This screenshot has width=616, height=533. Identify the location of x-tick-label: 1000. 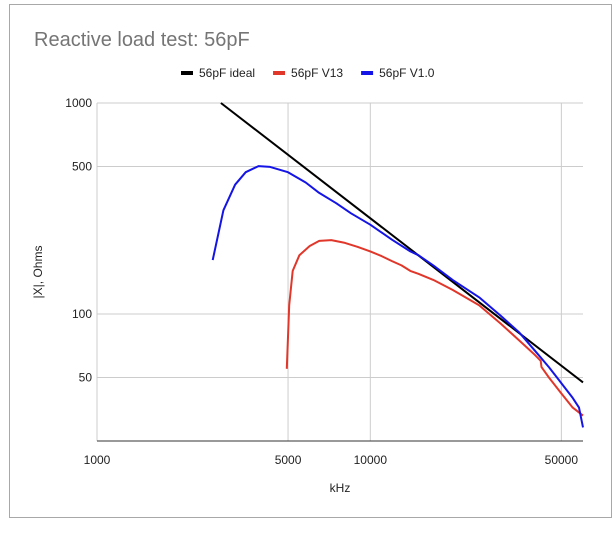
(97, 460).